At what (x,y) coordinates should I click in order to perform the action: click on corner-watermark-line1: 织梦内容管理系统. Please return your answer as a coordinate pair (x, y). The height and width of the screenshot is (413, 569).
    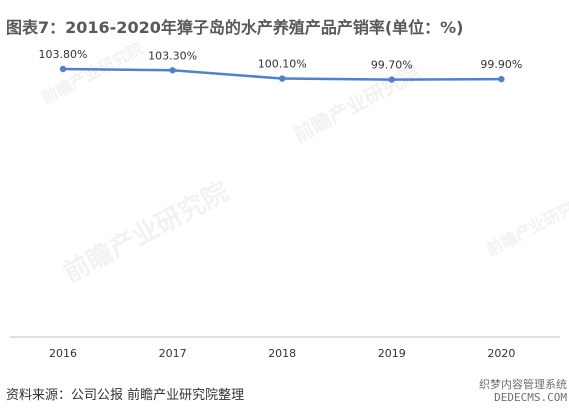
    Looking at the image, I should click on (523, 384).